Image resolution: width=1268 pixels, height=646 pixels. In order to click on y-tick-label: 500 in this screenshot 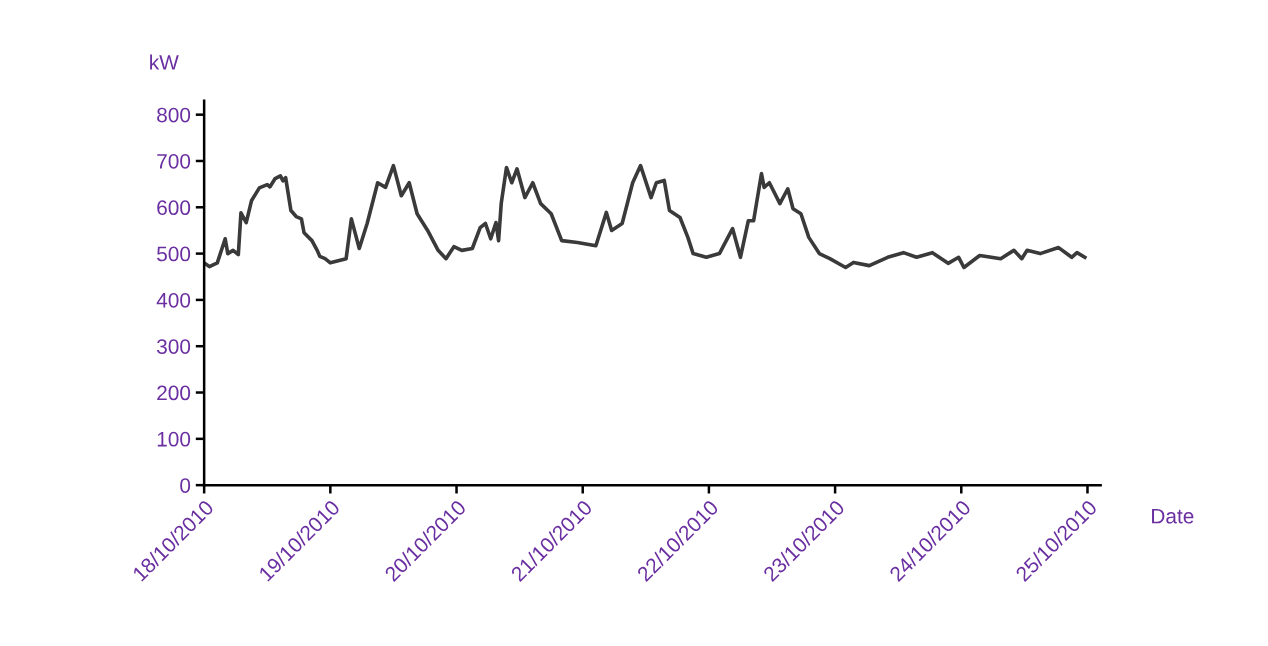, I will do `click(174, 254)`.